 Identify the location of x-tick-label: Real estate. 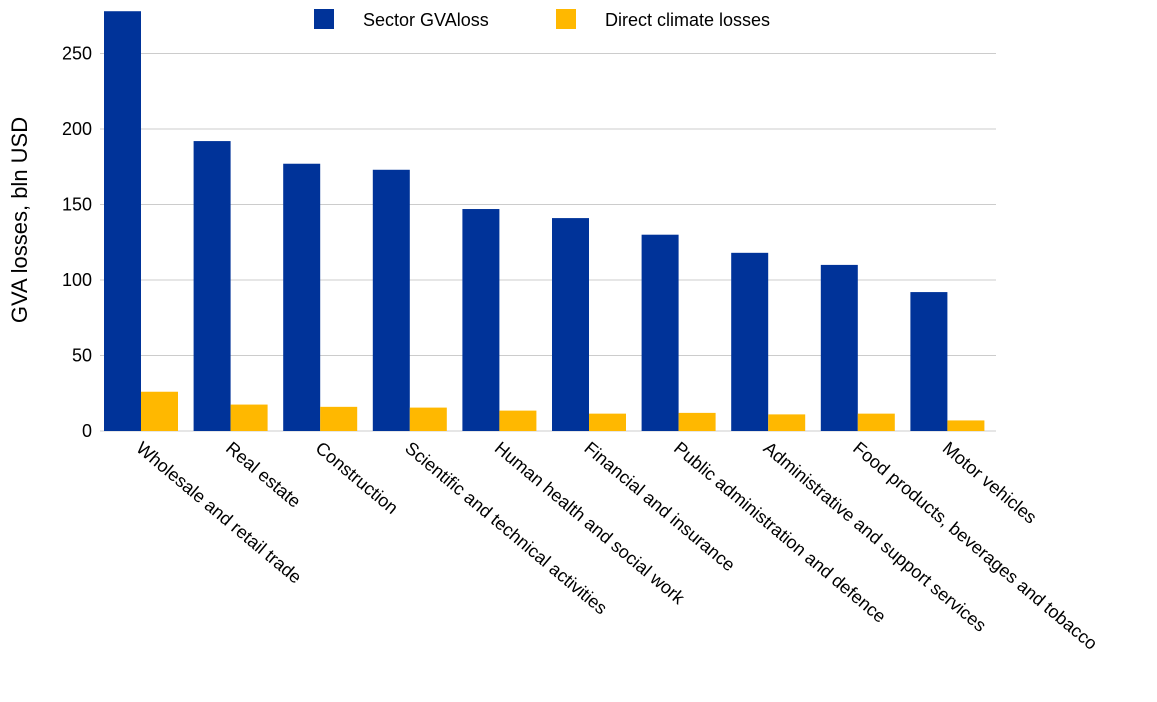
(263, 475).